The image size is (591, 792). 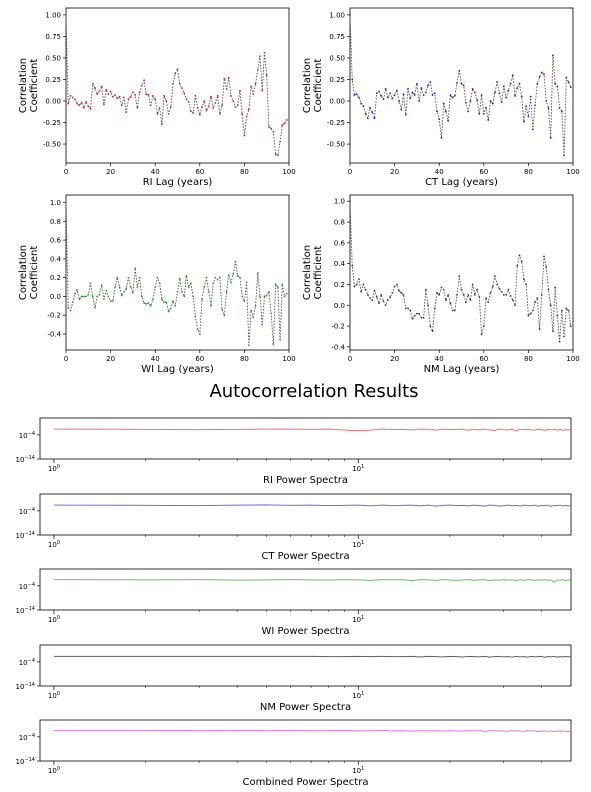 What do you see at coordinates (53, 58) in the screenshot?
I see `ac0-ytick-label: 0.50` at bounding box center [53, 58].